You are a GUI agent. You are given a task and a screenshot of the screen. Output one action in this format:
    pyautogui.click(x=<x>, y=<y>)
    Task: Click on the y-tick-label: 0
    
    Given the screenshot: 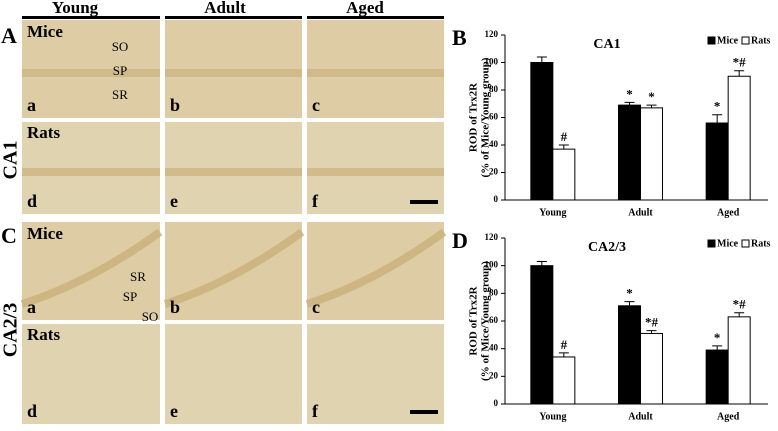 What is the action you would take?
    pyautogui.click(x=496, y=403)
    